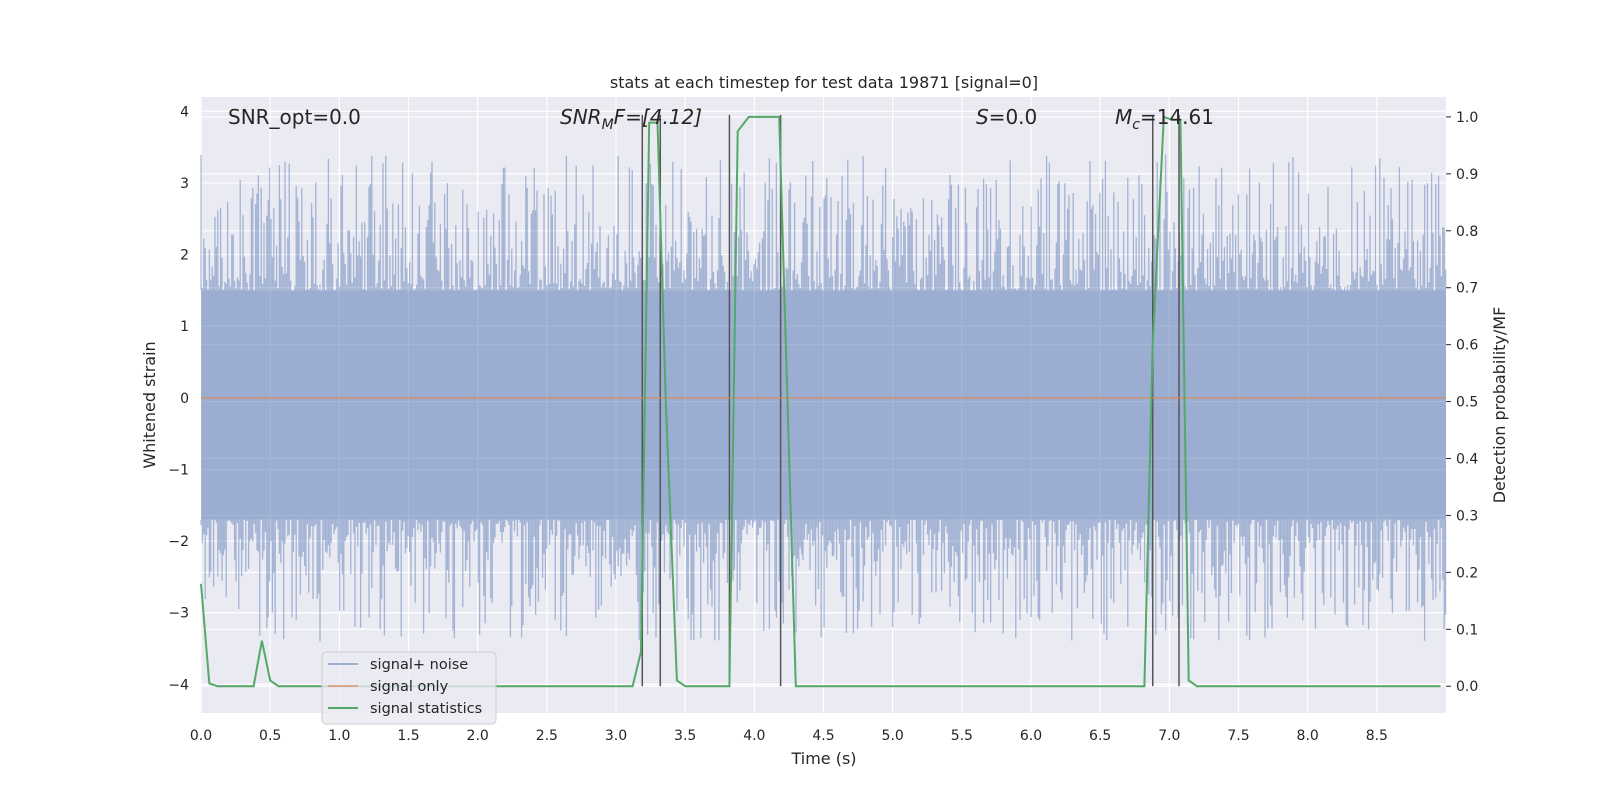 The image size is (1600, 800). Describe the element at coordinates (1308, 736) in the screenshot. I see `x-tick-label: 8.0` at that location.